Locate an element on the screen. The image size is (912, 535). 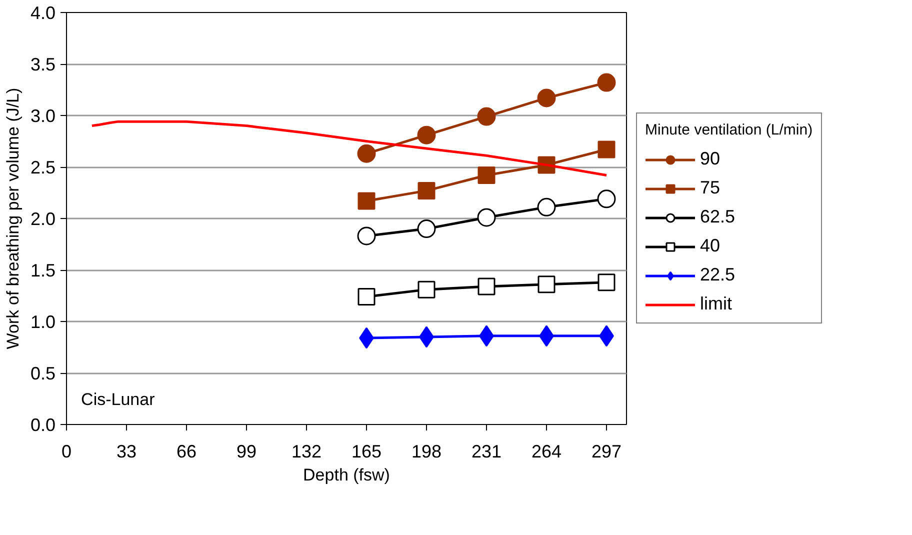
x-tick-label: 264 is located at coordinates (546, 452).